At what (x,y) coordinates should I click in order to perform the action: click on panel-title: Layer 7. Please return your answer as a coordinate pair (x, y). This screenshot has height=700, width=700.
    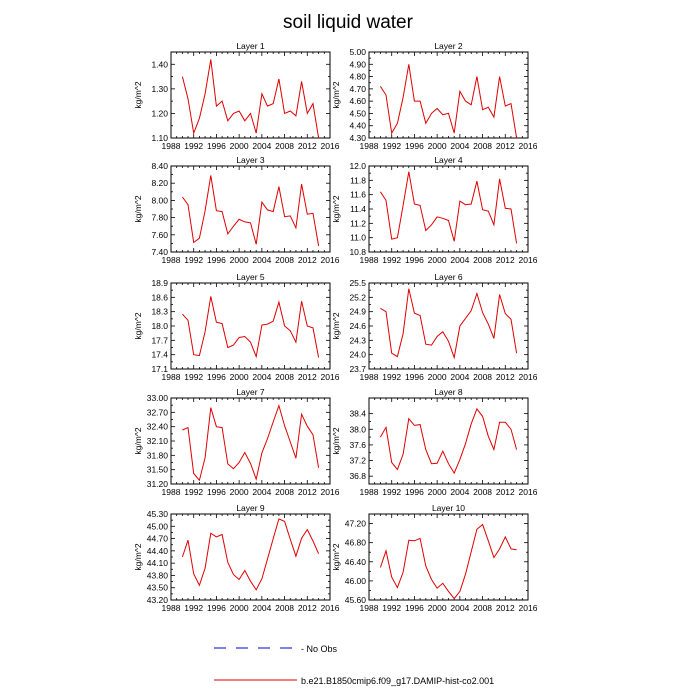
    Looking at the image, I should click on (250, 392).